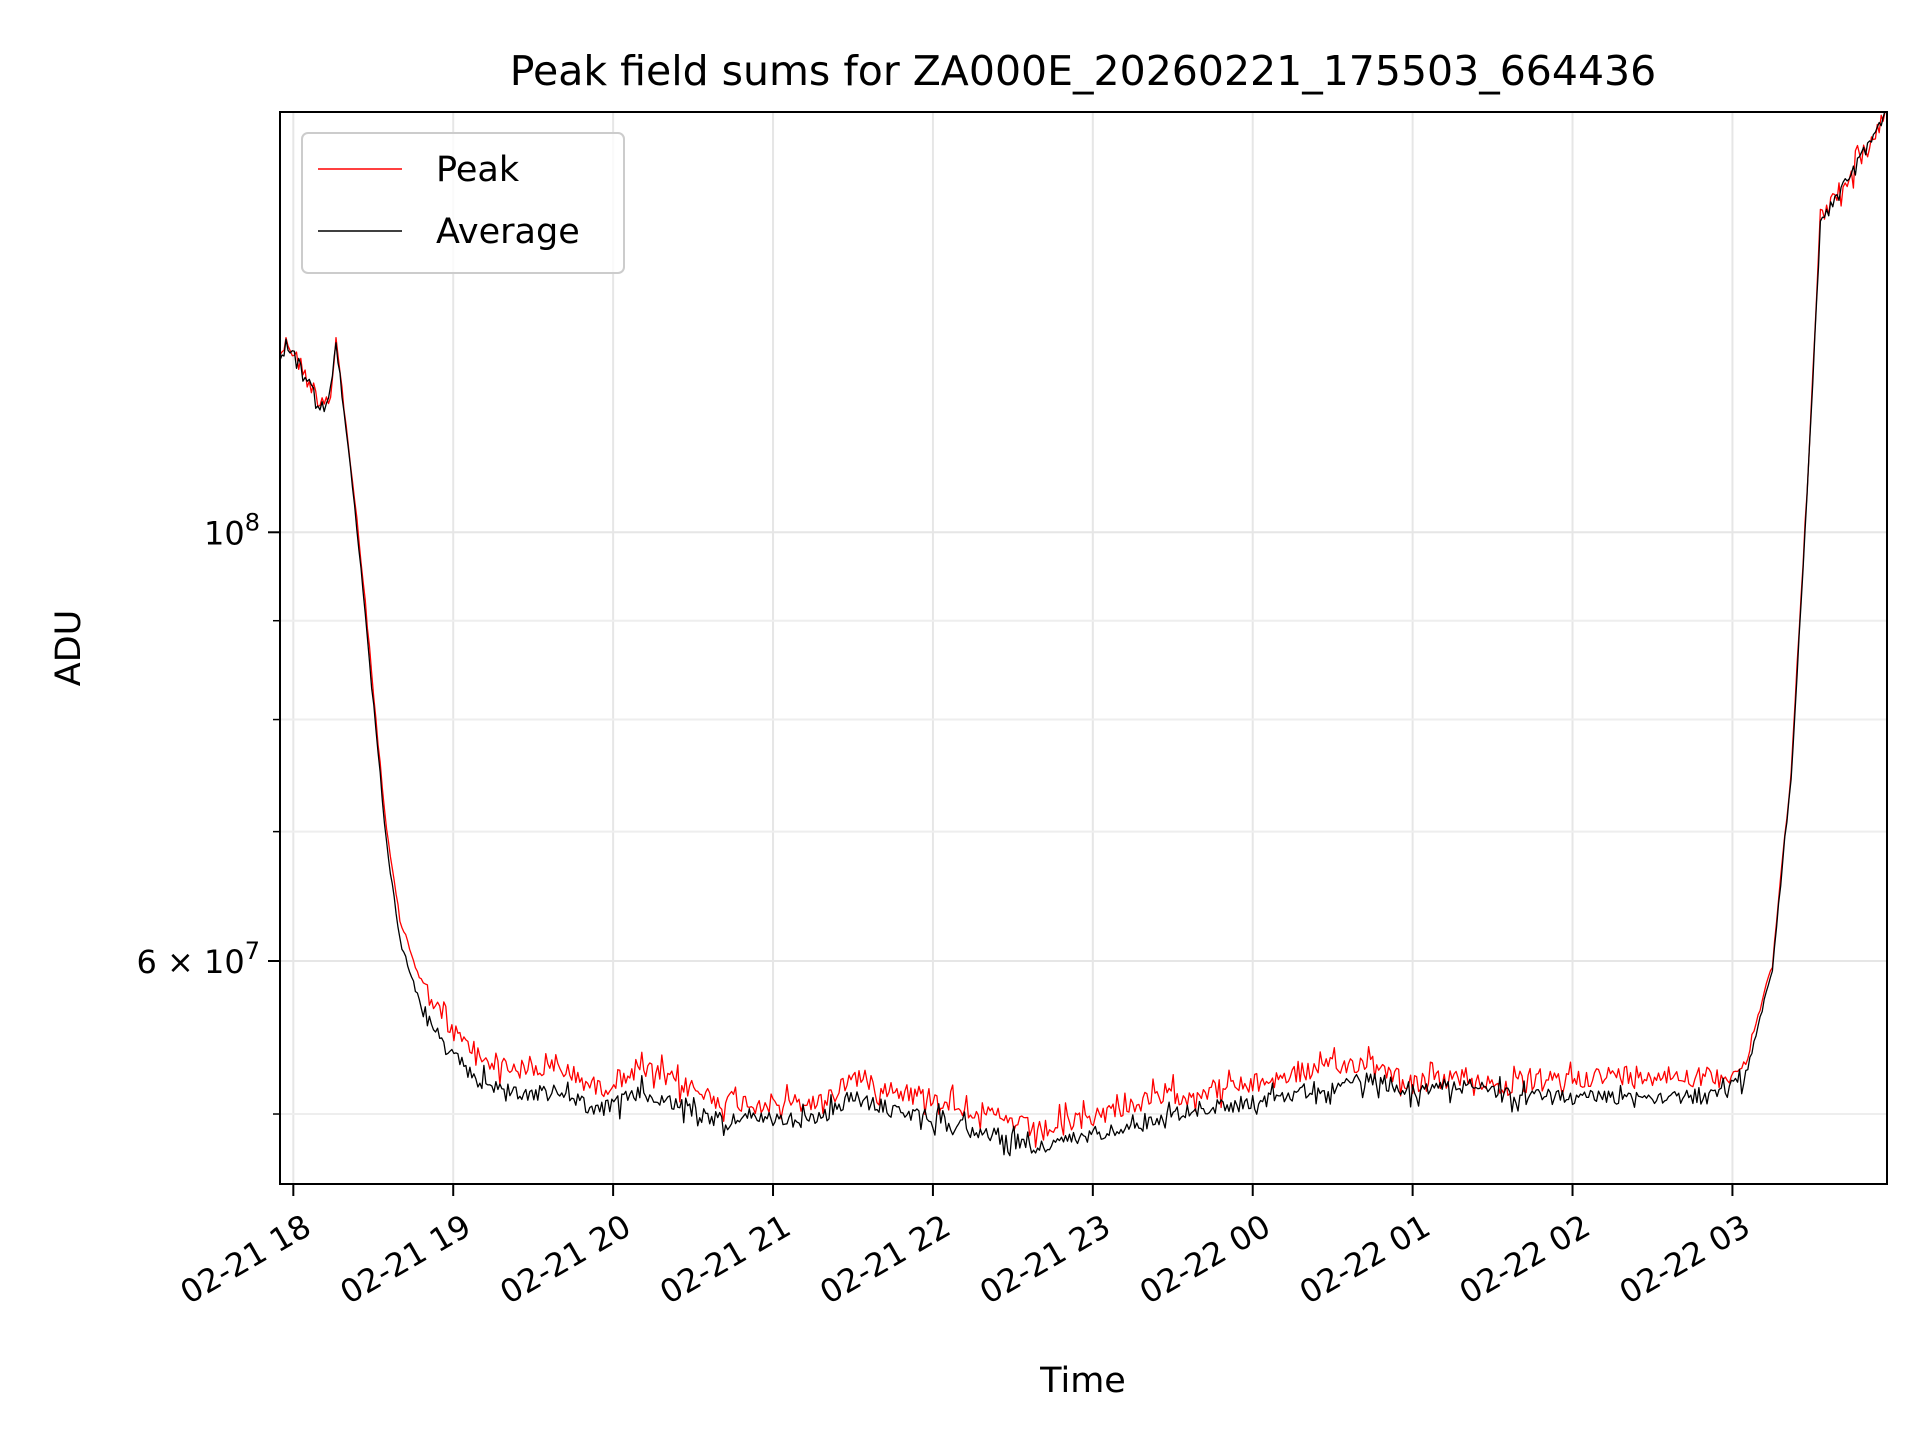 This screenshot has height=1440, width=1920. What do you see at coordinates (208, 811) in the screenshot?
I see `y-axis-ticks: 6 × 107 108` at bounding box center [208, 811].